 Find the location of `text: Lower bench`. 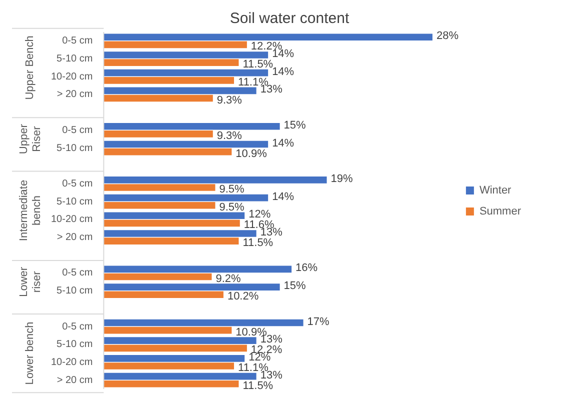

text: Lower bench is located at coordinates (30, 353).